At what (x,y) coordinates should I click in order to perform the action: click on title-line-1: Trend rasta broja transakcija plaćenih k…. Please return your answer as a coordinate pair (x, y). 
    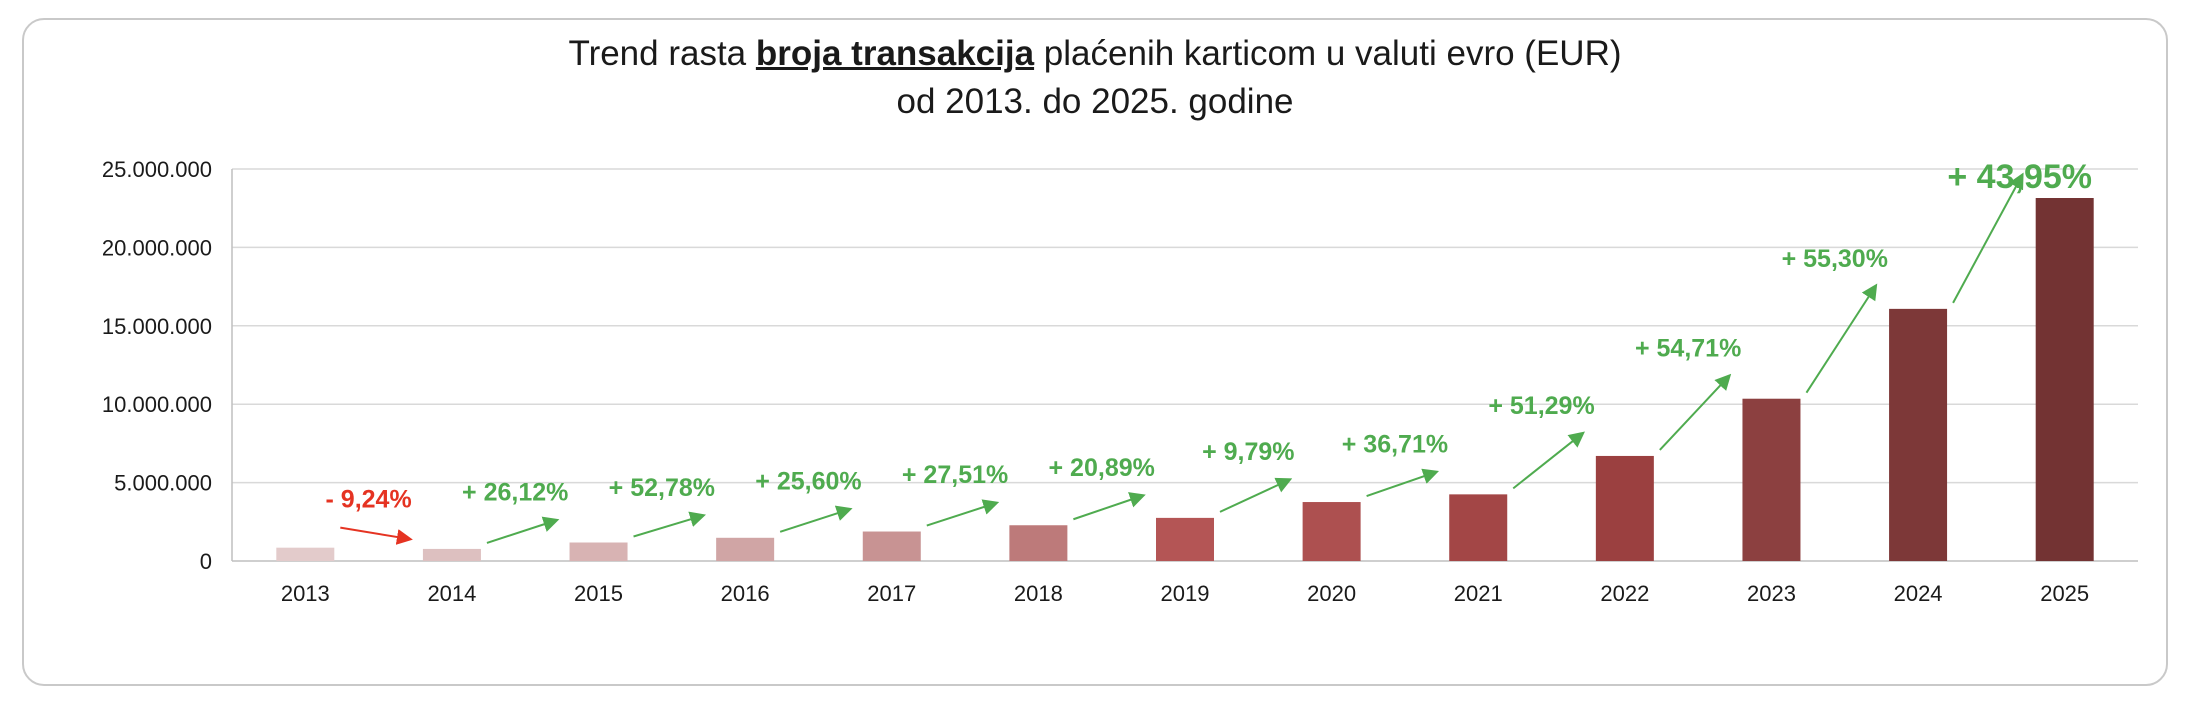
    Looking at the image, I should click on (1095, 54).